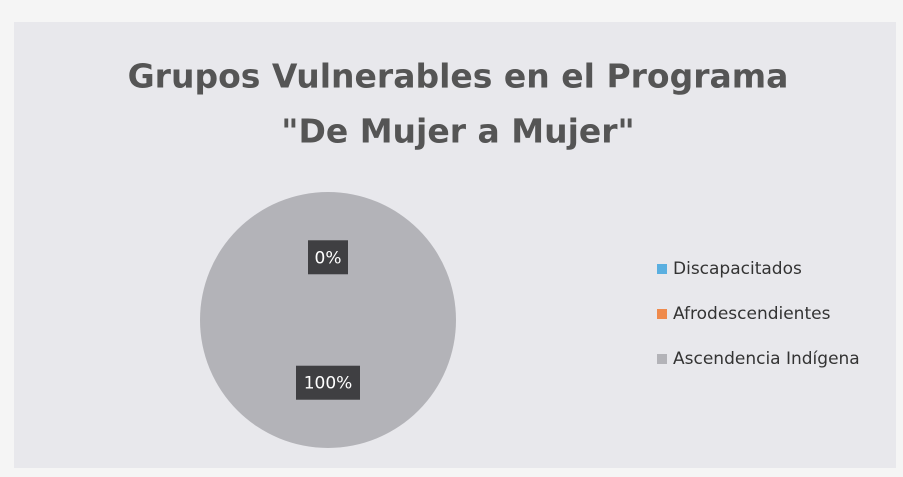 Image resolution: width=903 pixels, height=477 pixels. I want to click on chart-title: Grupos Vulnerables en el Programa, so click(458, 76).